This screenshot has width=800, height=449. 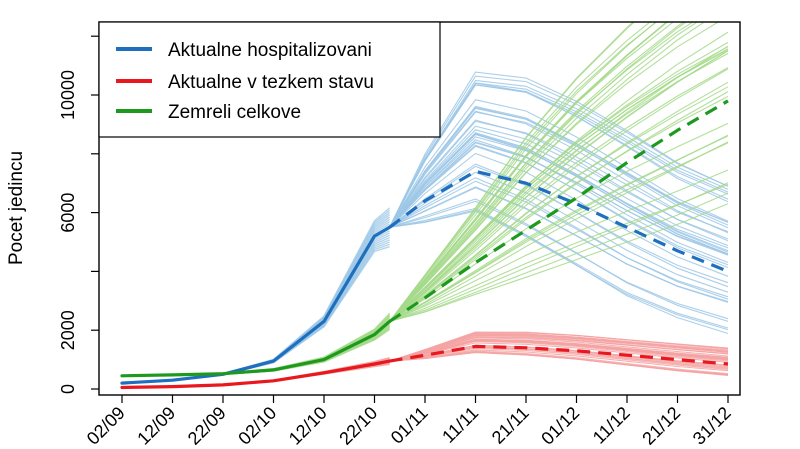 I want to click on legend-box, so click(x=269, y=79).